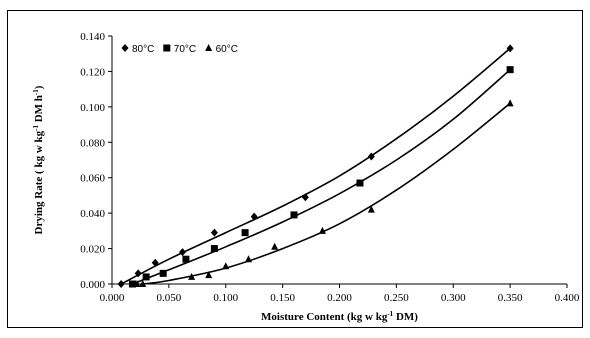  Describe the element at coordinates (143, 49) in the screenshot. I see `legend-label: 80°C` at that location.